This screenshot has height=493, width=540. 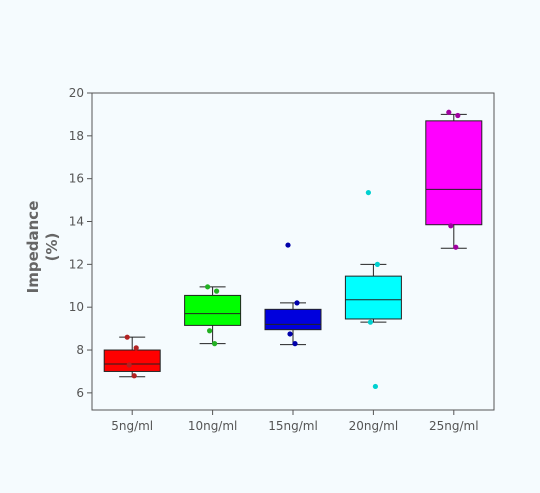 What do you see at coordinates (76, 93) in the screenshot?
I see `y-tick-label: 20` at bounding box center [76, 93].